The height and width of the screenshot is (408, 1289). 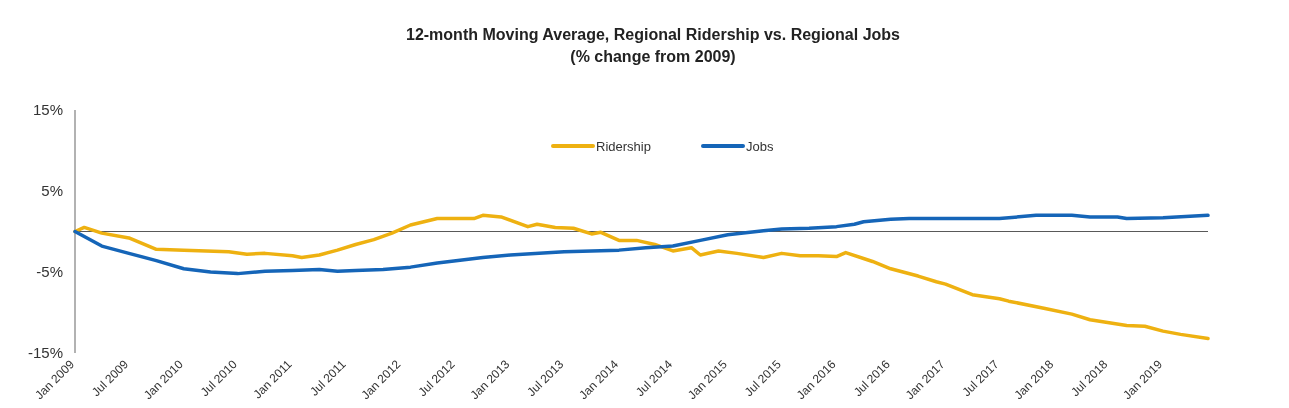 What do you see at coordinates (45, 353) in the screenshot?
I see `y-tick-label: -15%` at bounding box center [45, 353].